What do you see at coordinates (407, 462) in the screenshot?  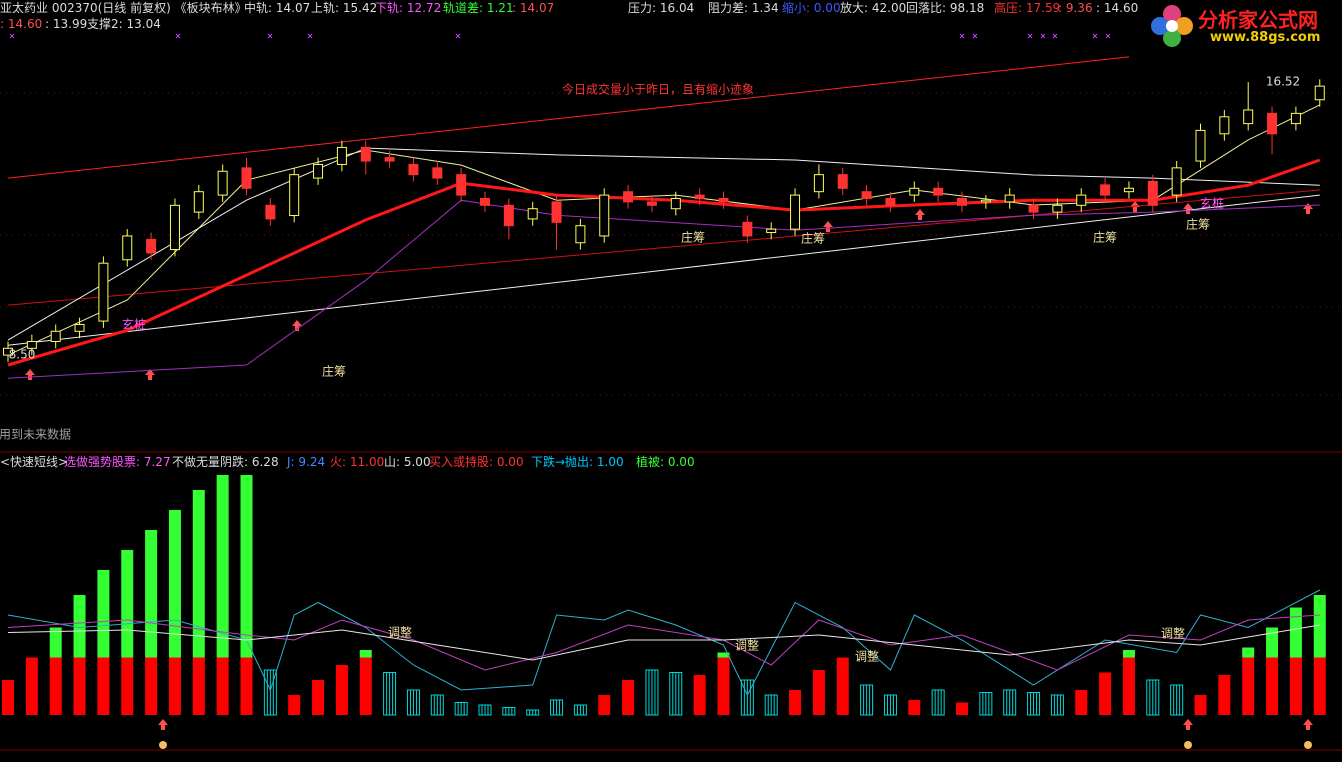 I see `indicator-item: 山: 5.00` at bounding box center [407, 462].